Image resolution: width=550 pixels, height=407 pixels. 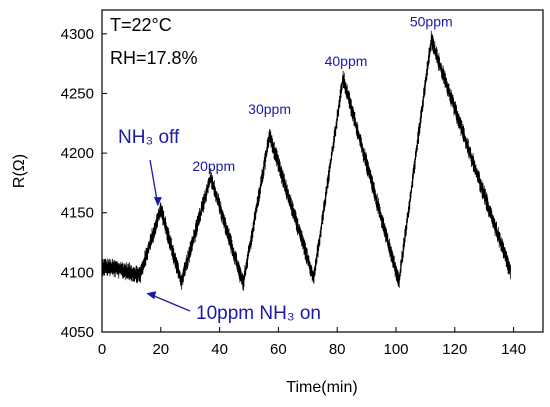 I want to click on x-tick-label: 80, so click(x=337, y=349).